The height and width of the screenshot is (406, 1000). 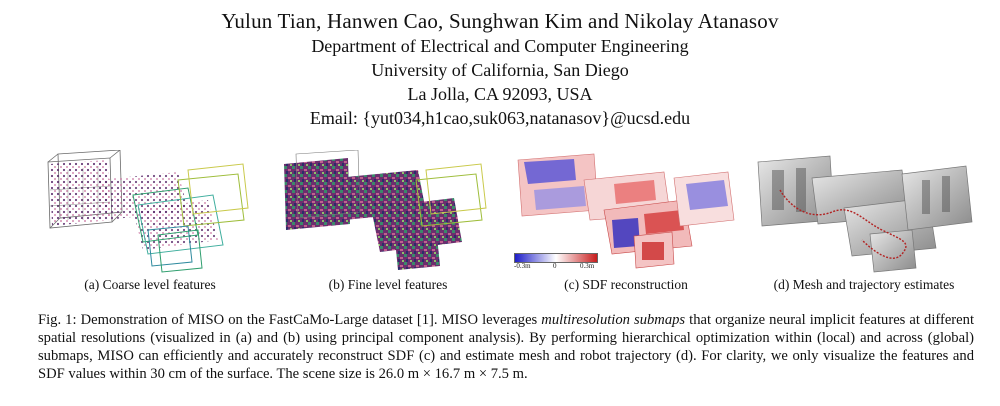 I want to click on affiliation-university: University of California, San Diego, so click(x=500, y=70).